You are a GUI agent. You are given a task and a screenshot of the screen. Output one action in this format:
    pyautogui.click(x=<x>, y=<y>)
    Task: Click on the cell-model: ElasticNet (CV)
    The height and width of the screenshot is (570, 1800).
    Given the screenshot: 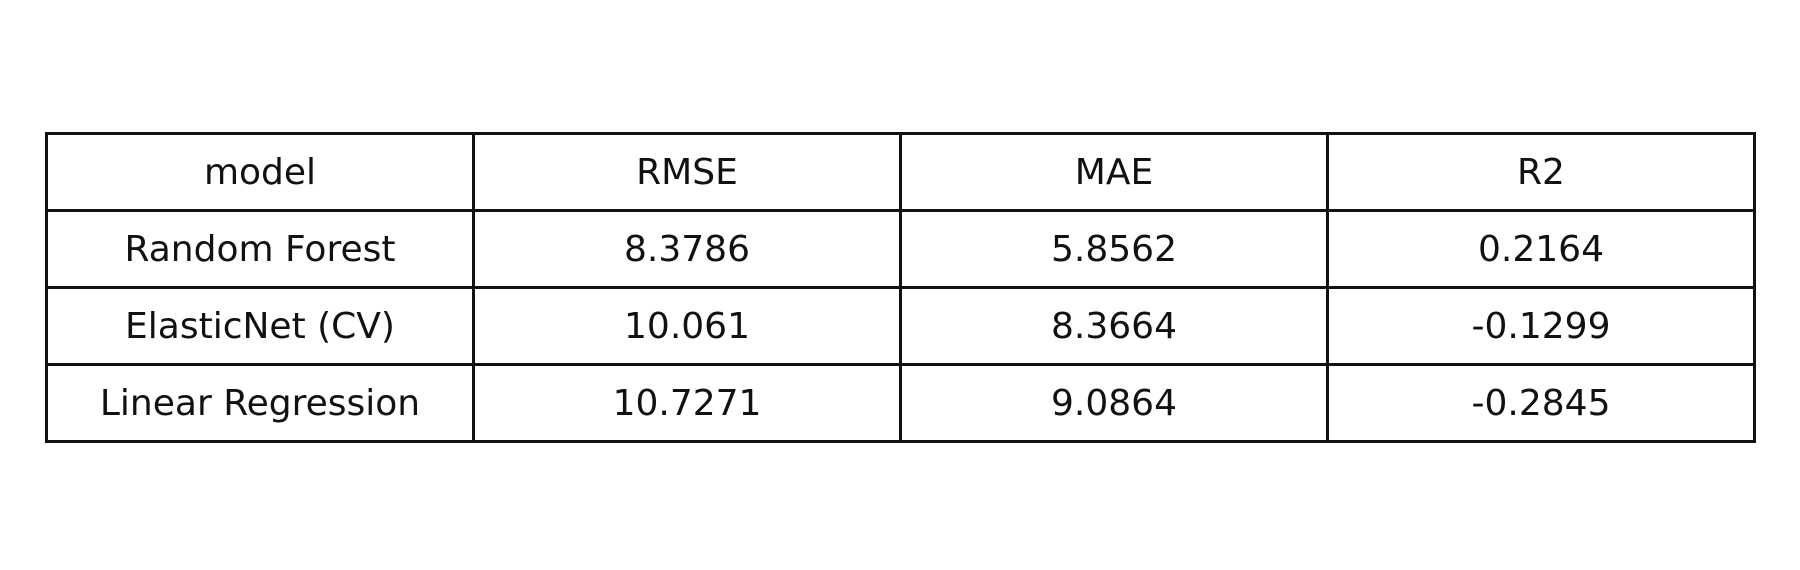 What is the action you would take?
    pyautogui.click(x=260, y=326)
    